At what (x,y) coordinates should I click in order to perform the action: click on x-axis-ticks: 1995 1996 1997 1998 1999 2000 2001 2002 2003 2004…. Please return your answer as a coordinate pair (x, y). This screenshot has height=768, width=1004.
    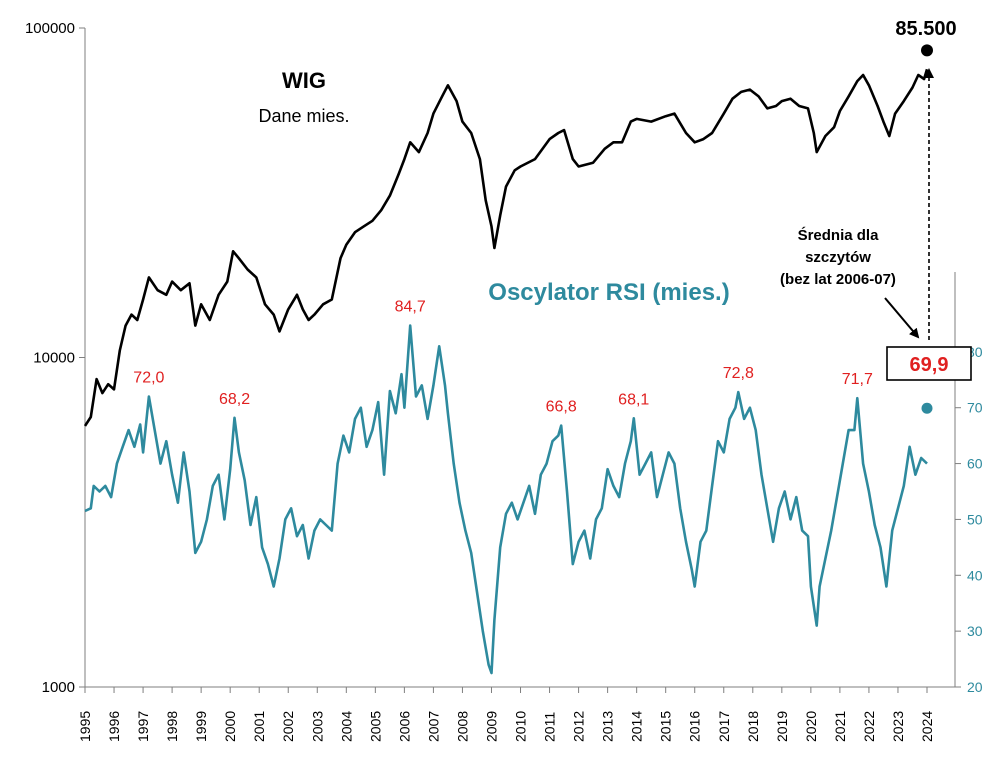
    Looking at the image, I should click on (506, 714).